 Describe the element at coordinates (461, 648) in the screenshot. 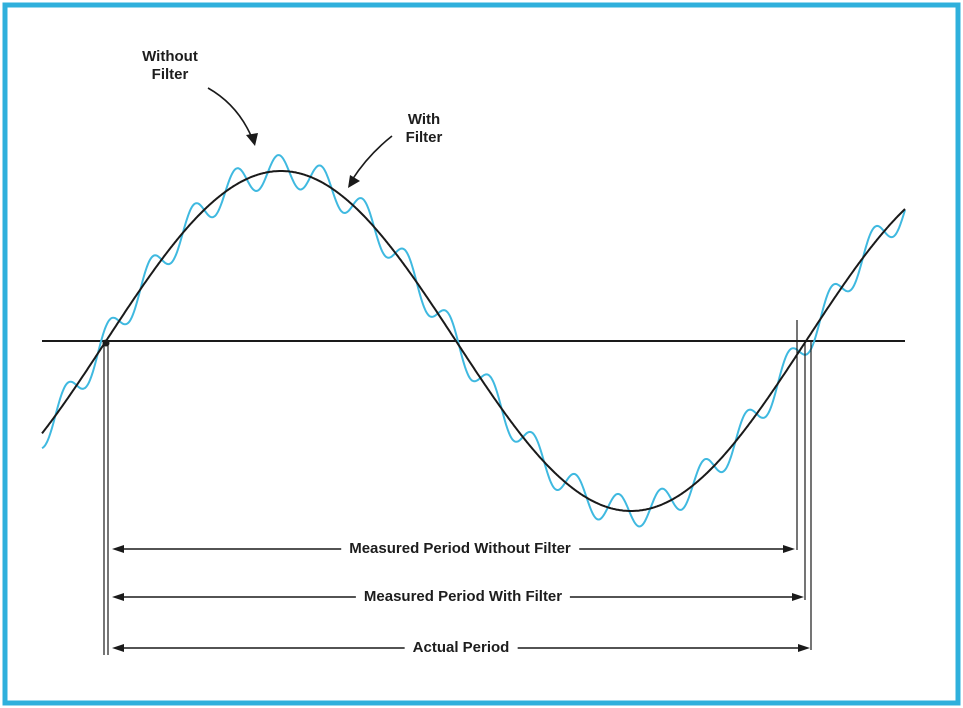

I see `actual-period-label: Actual Period` at that location.